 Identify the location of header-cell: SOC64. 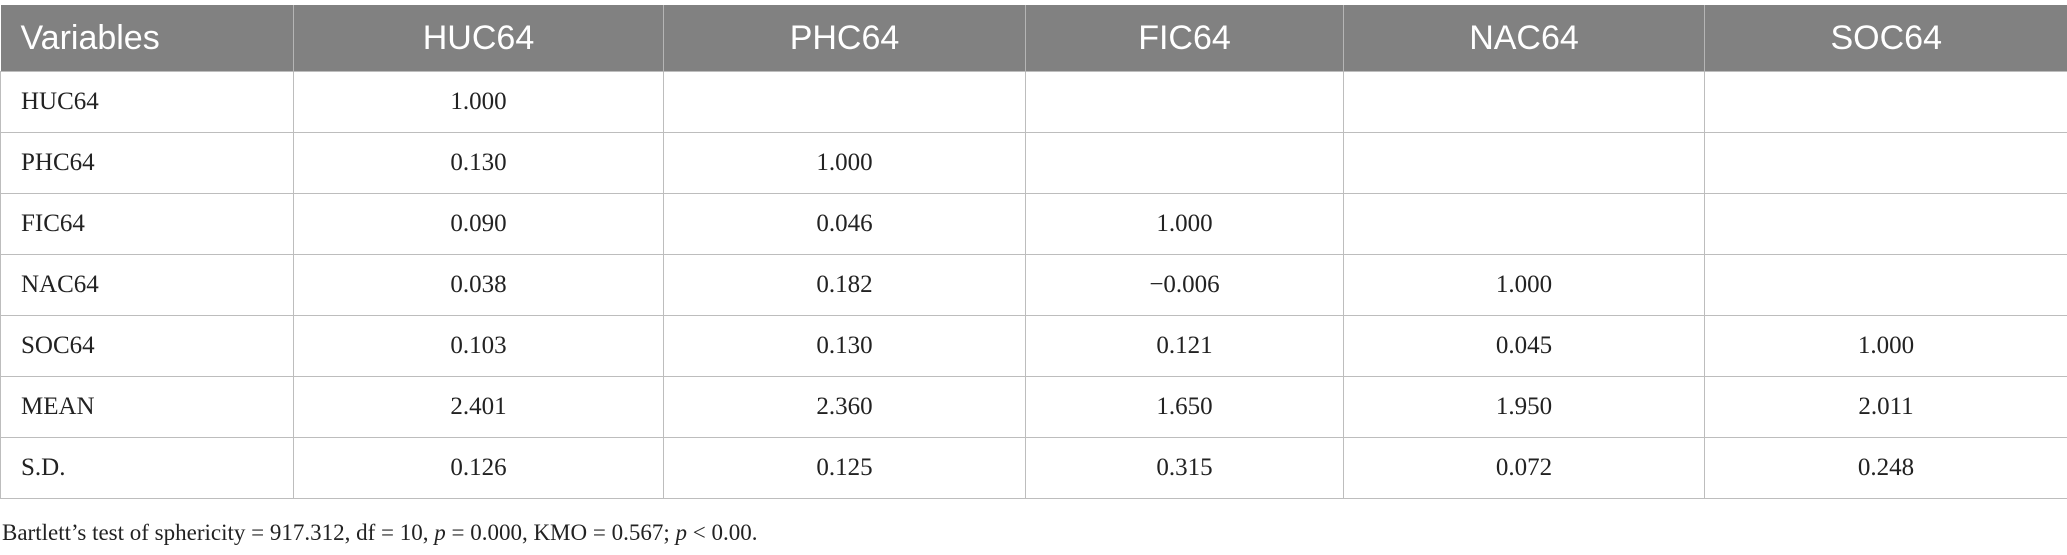
(1885, 38).